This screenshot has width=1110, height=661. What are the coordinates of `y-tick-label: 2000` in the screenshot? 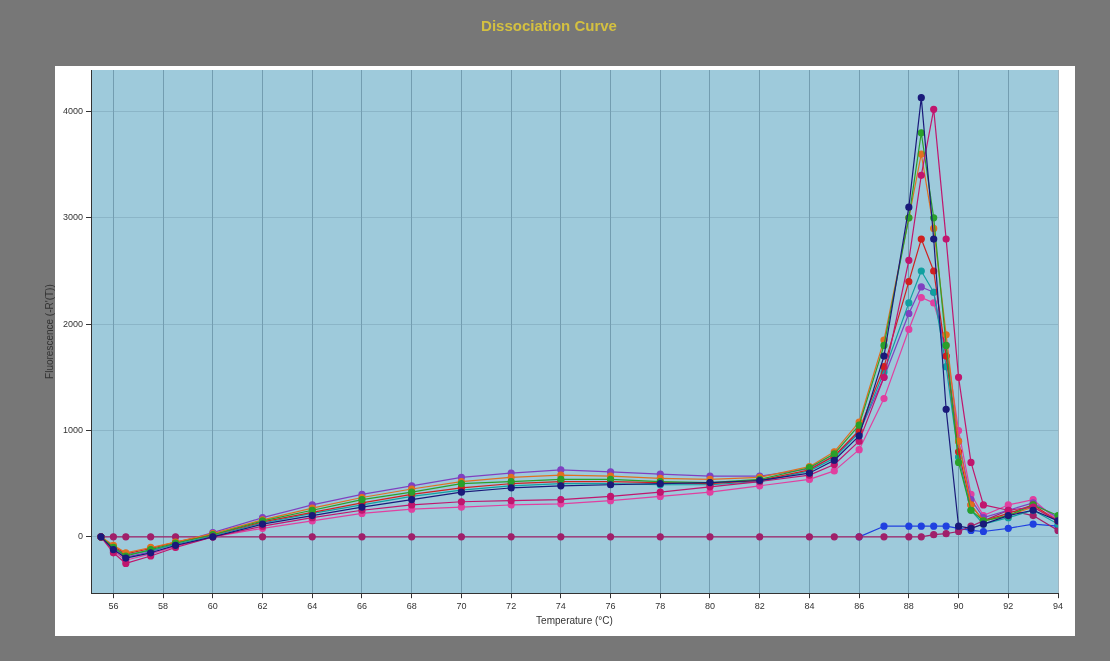 It's located at (73, 323).